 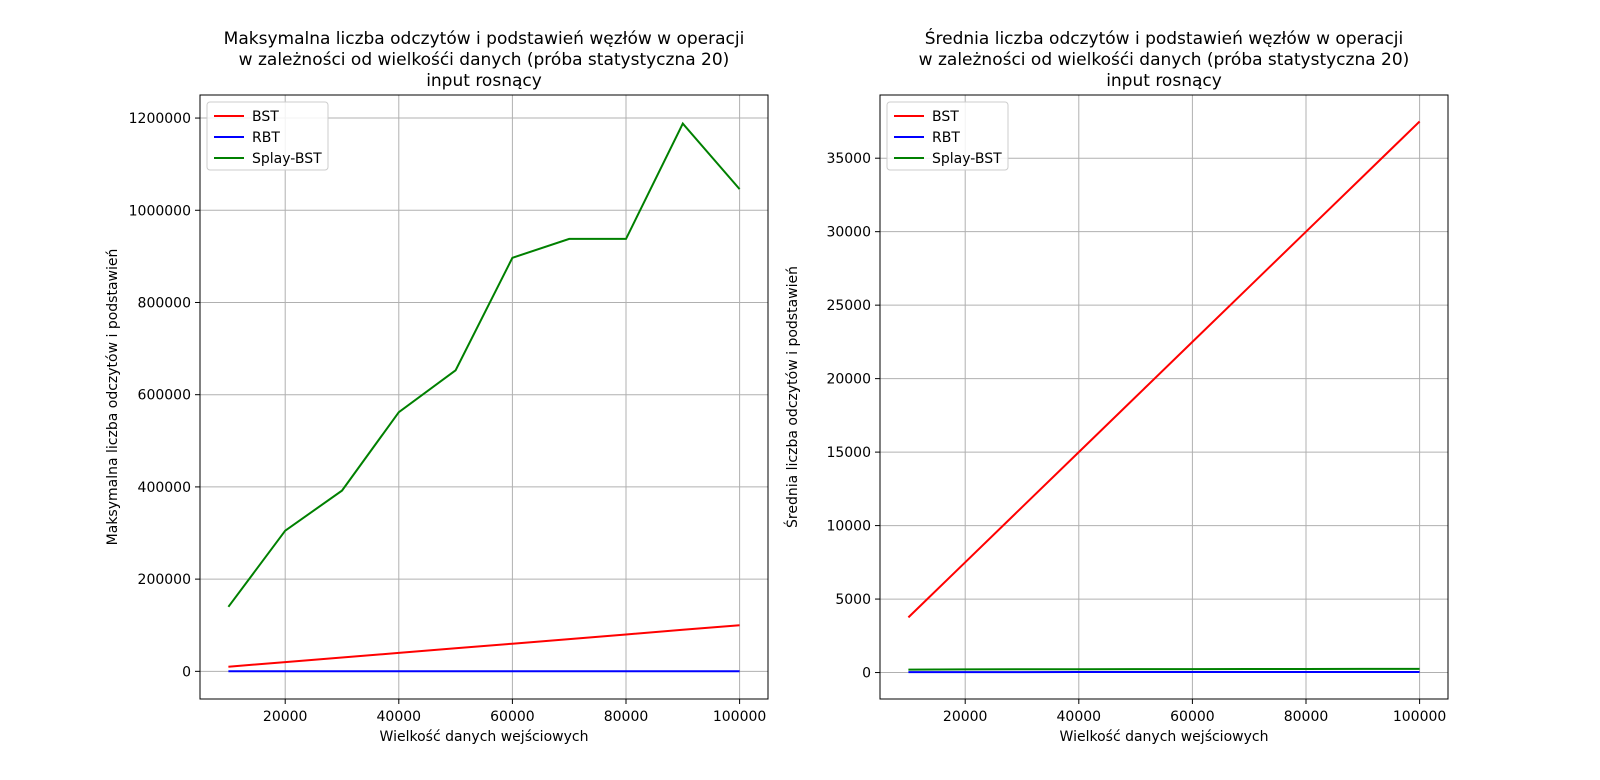 What do you see at coordinates (164, 396) in the screenshot?
I see `y-tick-label: 600000` at bounding box center [164, 396].